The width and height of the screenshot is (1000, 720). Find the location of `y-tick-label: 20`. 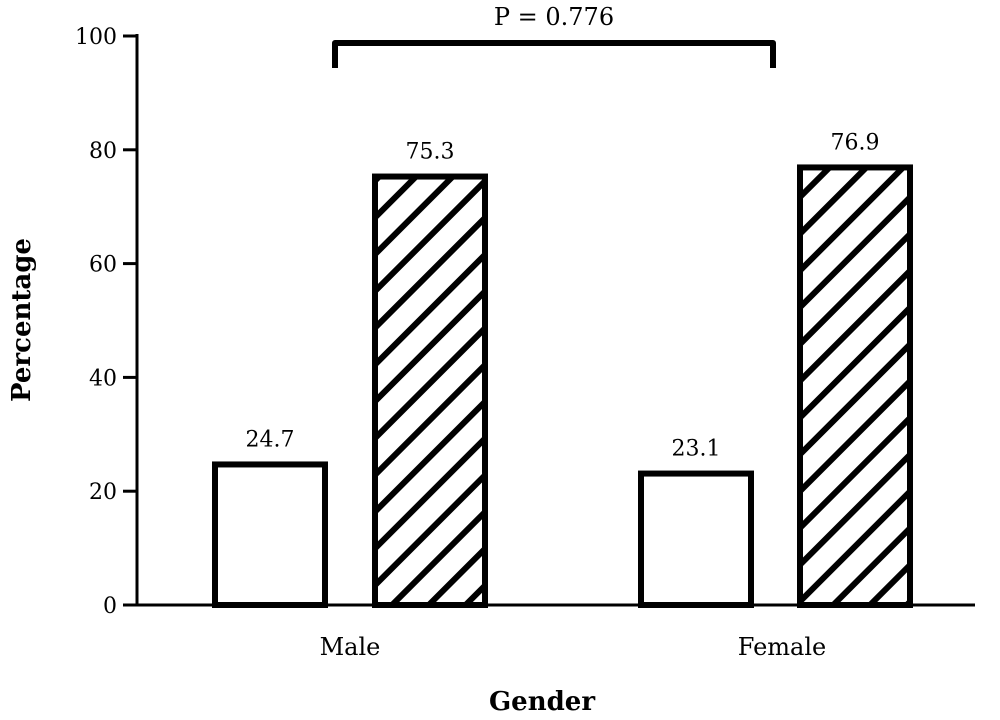

y-tick-label: 20 is located at coordinates (103, 492).